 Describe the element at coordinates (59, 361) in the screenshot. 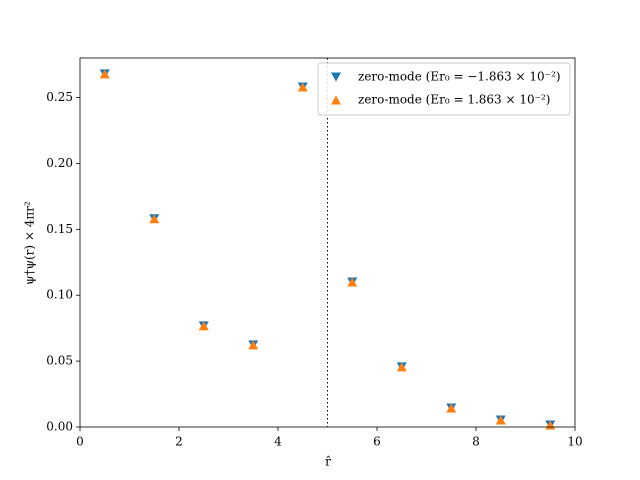

I see `y-tick-label: 0.05` at that location.